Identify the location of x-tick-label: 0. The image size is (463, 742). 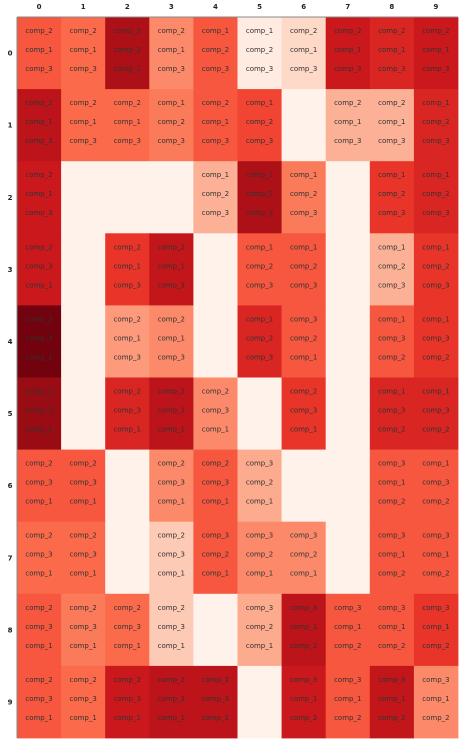
(39, 7).